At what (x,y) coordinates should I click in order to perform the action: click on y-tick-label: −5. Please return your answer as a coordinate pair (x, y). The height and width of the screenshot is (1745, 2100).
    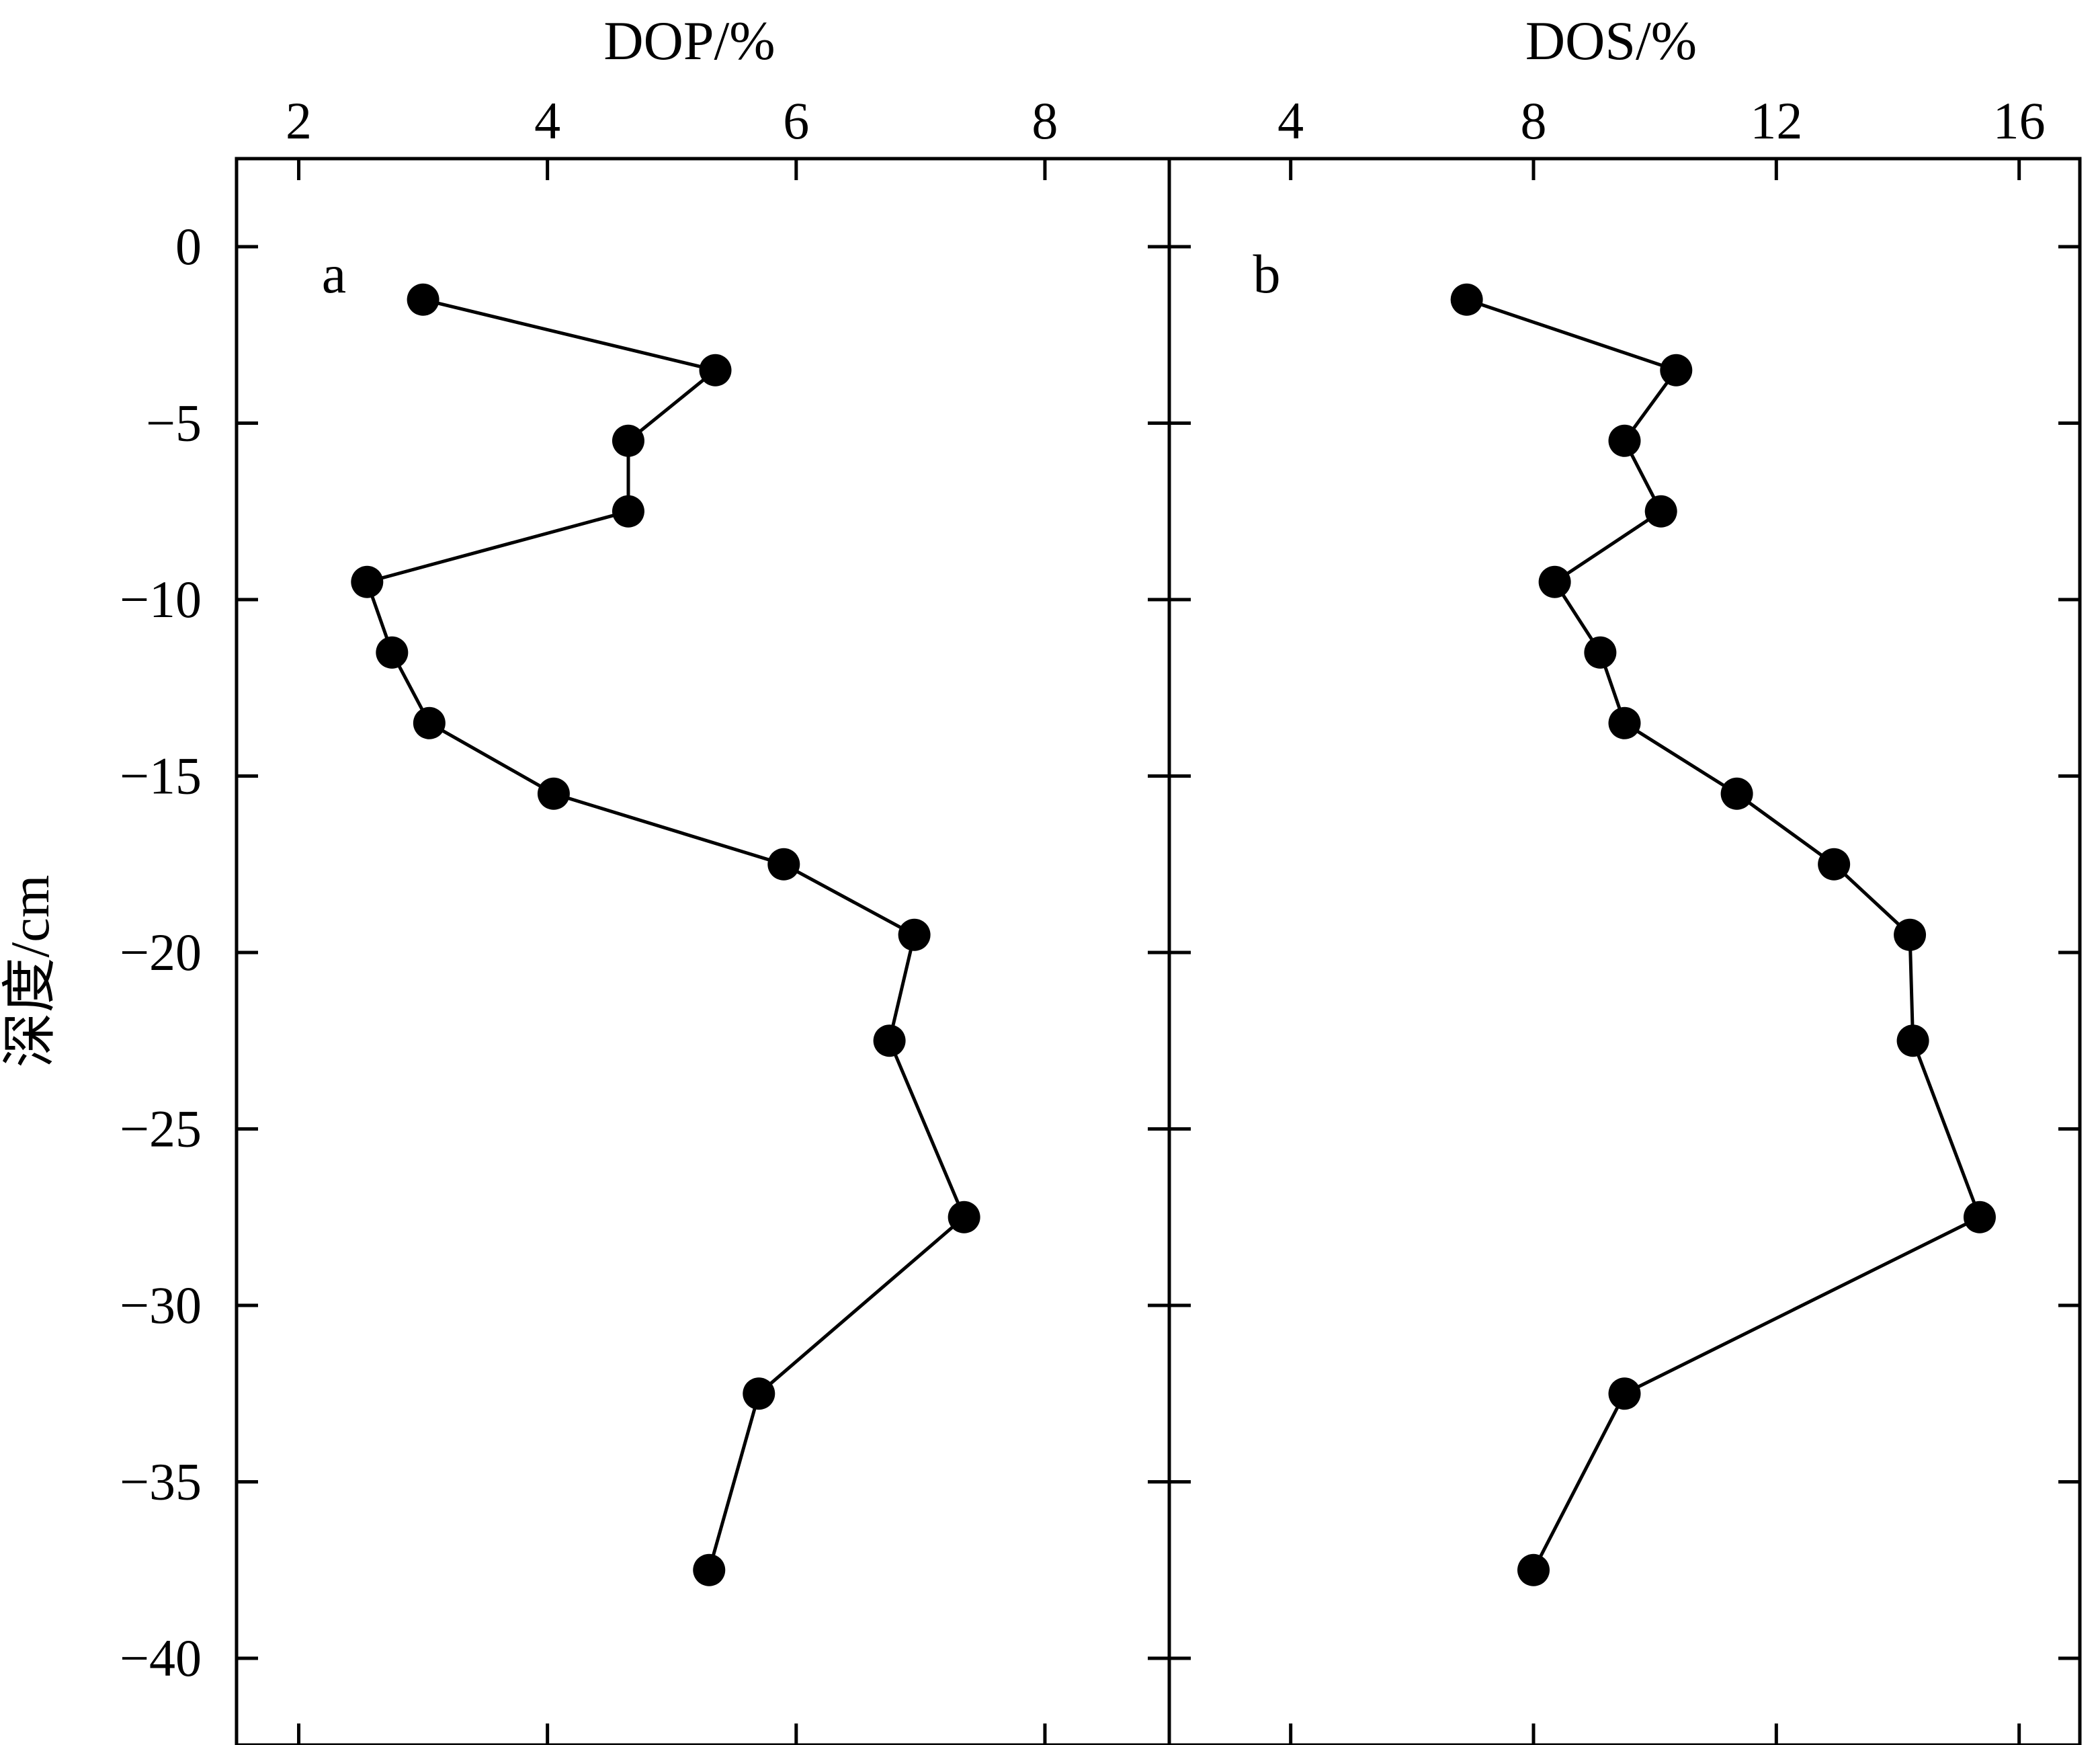
    Looking at the image, I should click on (174, 423).